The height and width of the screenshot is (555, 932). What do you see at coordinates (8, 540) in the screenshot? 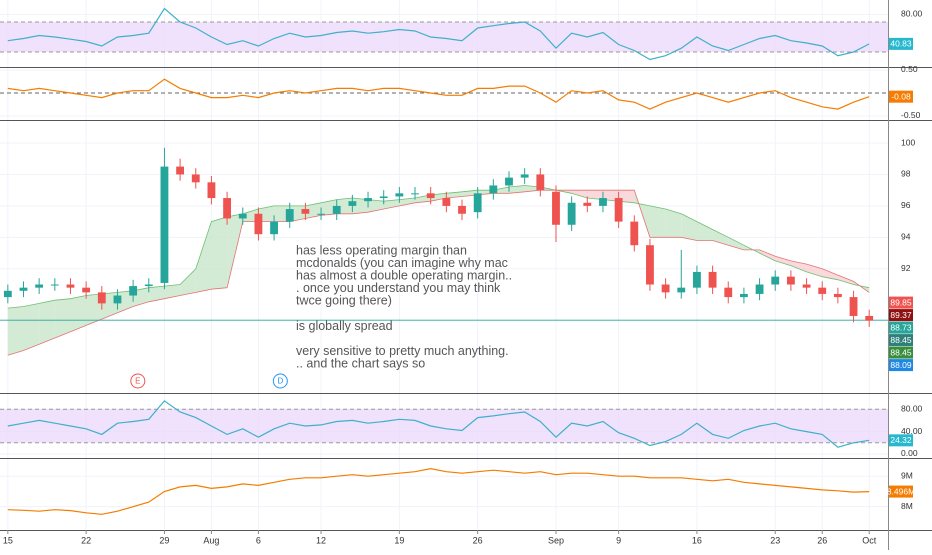
I see `x-tick-label: 15` at bounding box center [8, 540].